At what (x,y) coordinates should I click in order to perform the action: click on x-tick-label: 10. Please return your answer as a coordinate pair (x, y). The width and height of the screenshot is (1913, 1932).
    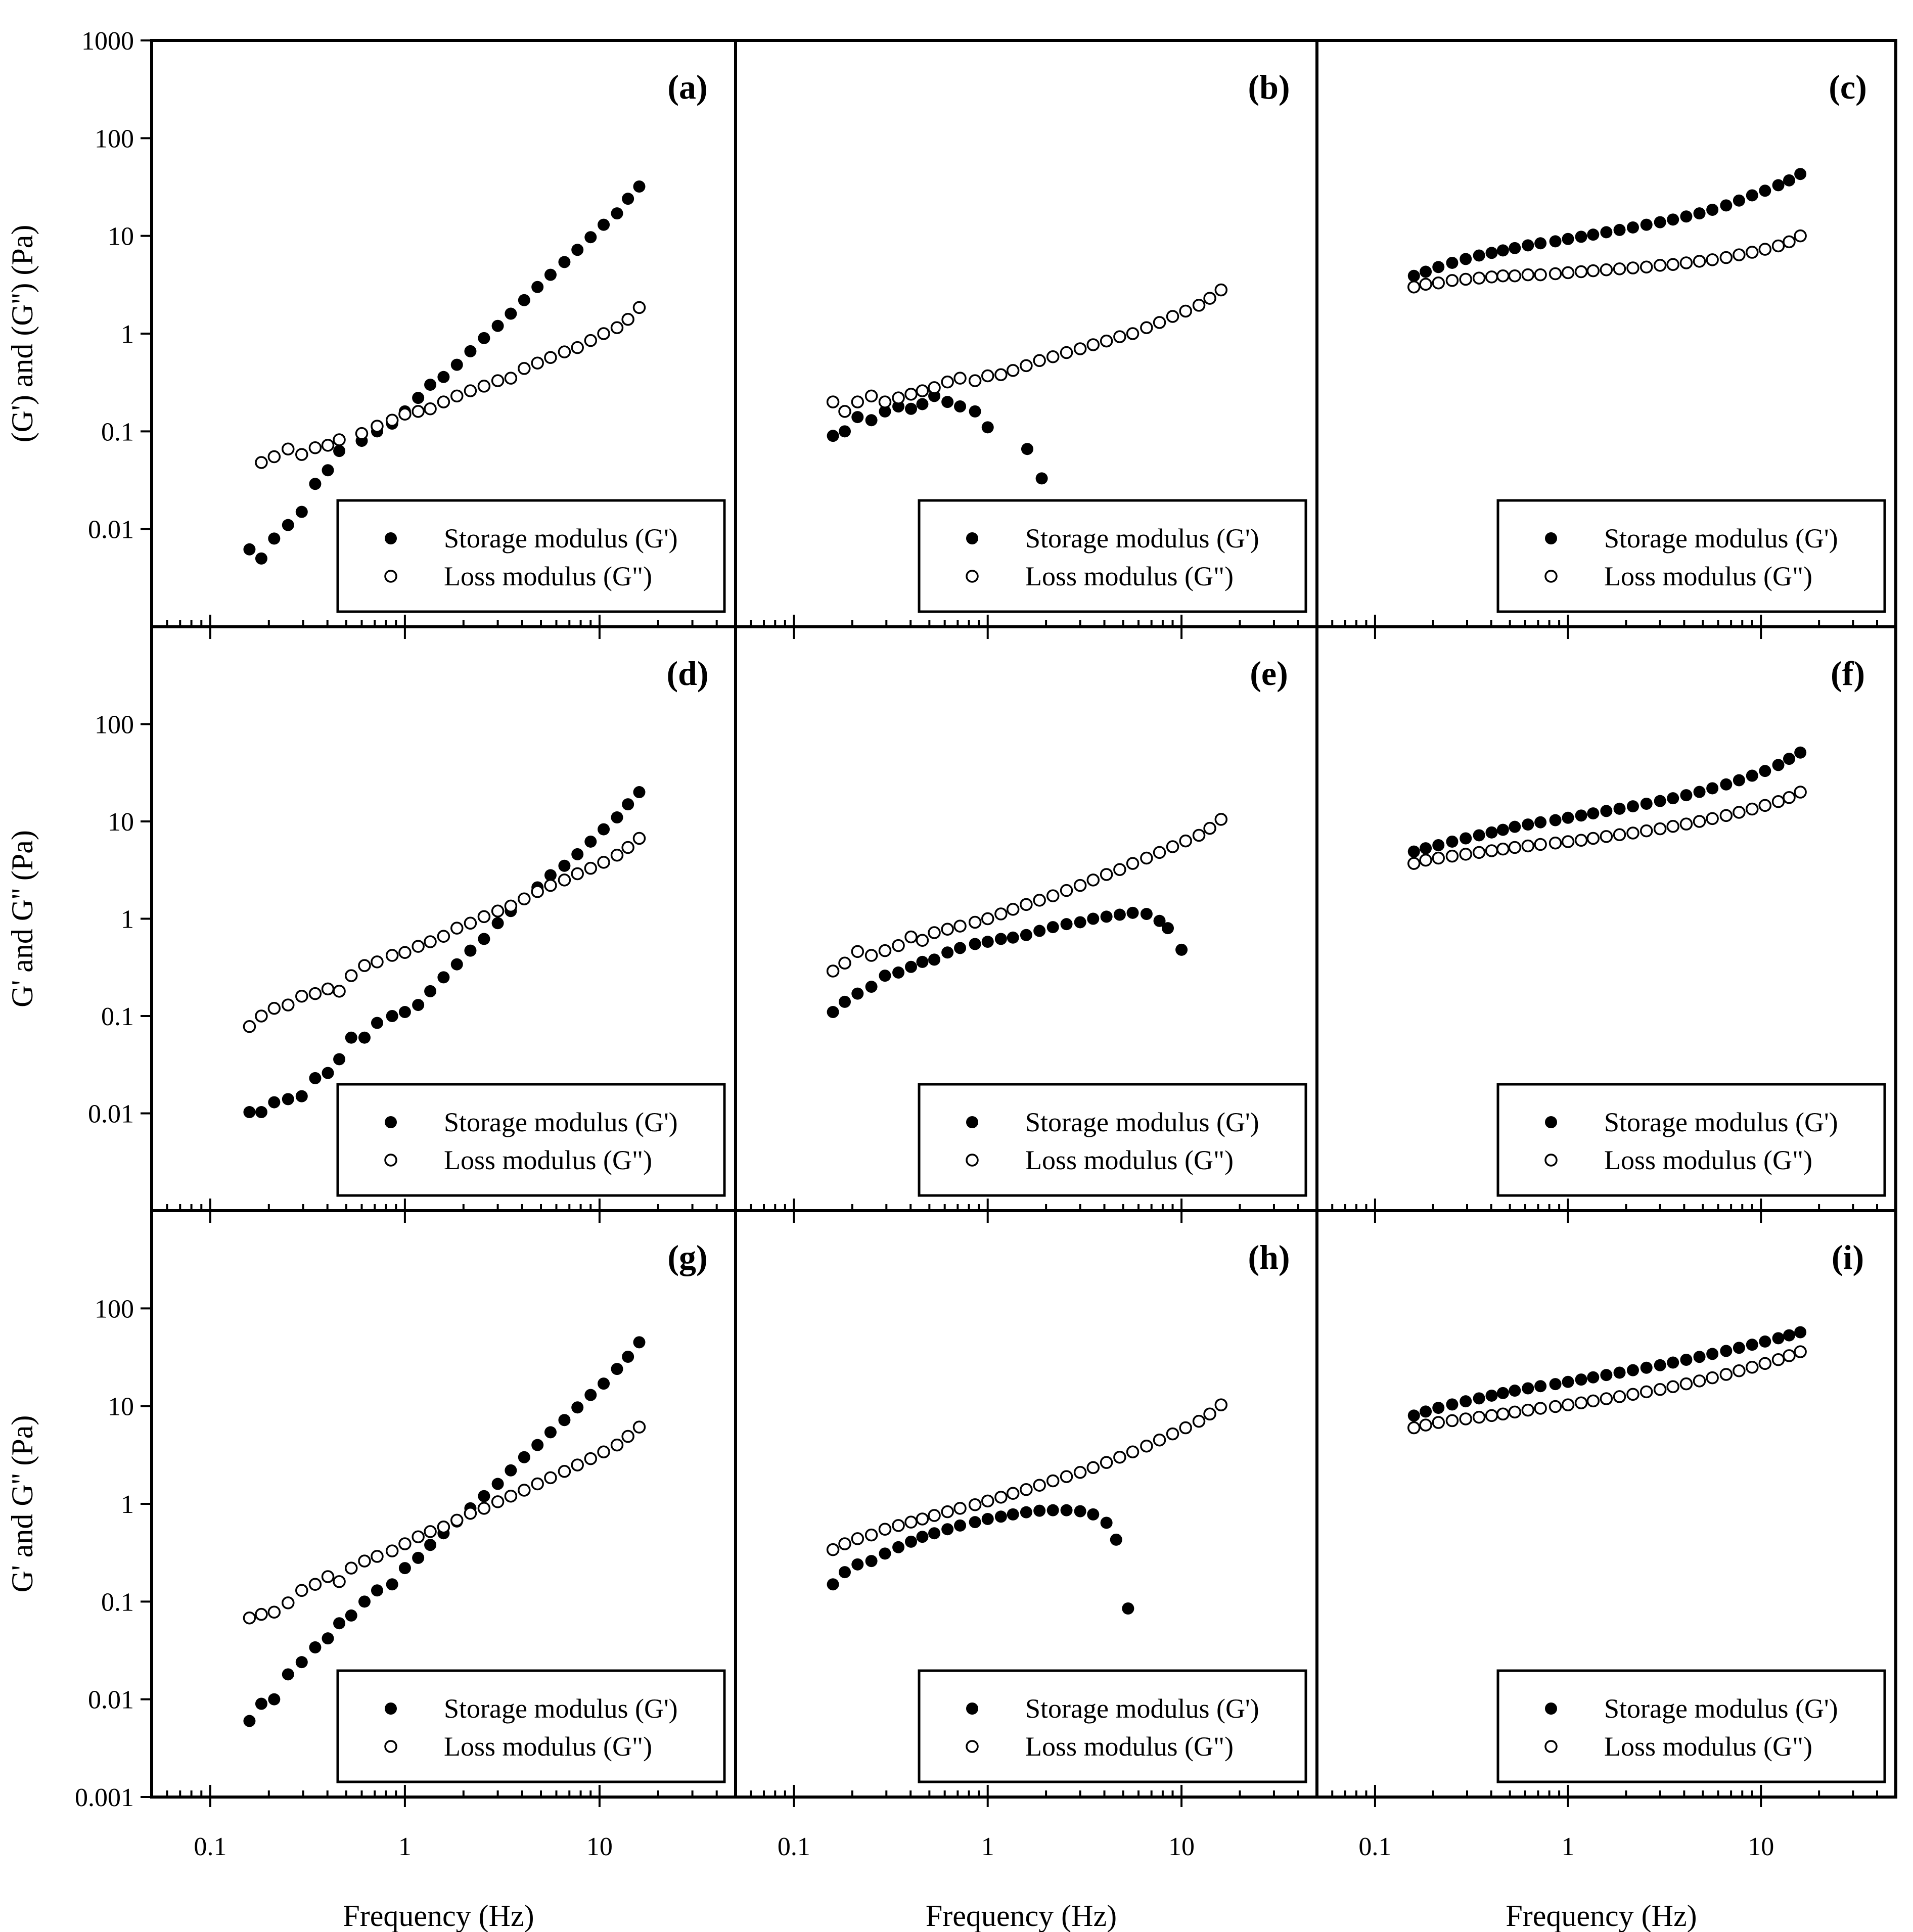
    Looking at the image, I should click on (1761, 1846).